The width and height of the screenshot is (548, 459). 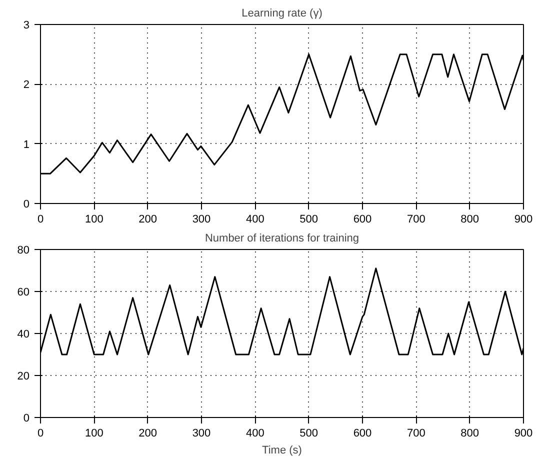 I want to click on y-tick-label: 60, so click(x=23, y=292).